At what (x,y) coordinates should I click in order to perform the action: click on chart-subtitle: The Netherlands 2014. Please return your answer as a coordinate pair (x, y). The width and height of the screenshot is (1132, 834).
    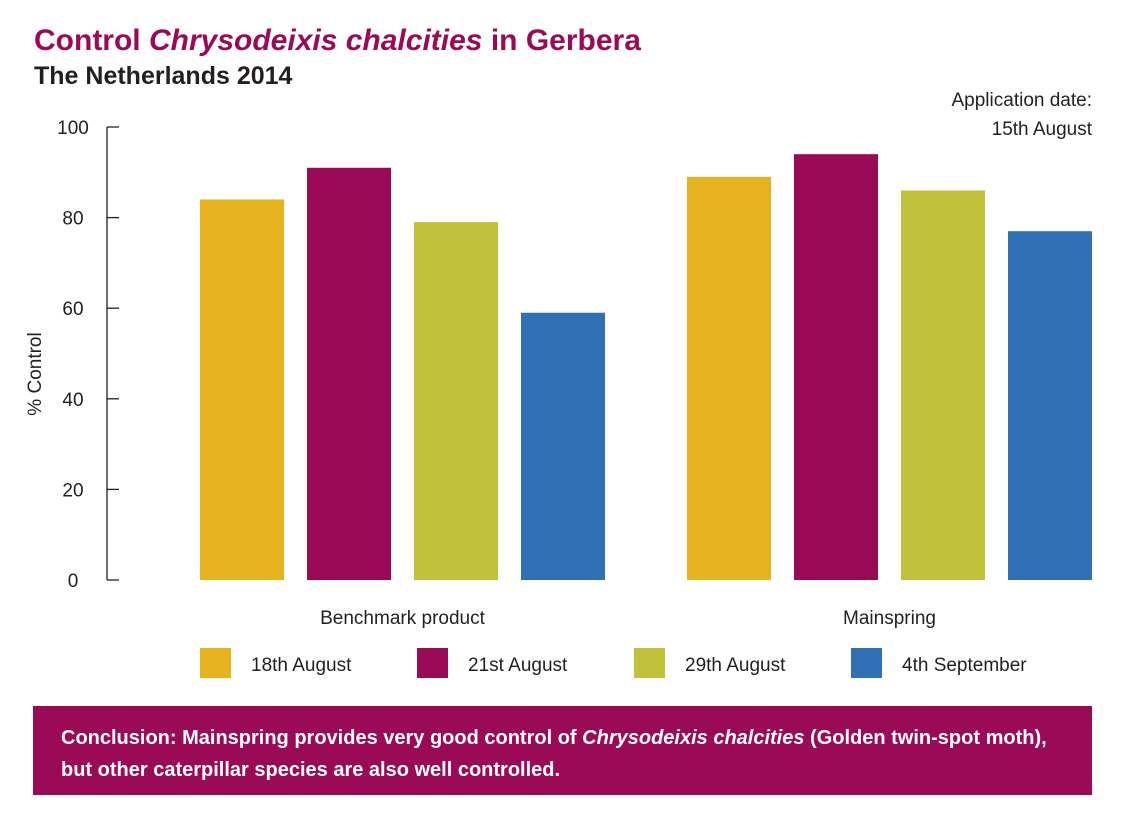
    Looking at the image, I should click on (163, 76).